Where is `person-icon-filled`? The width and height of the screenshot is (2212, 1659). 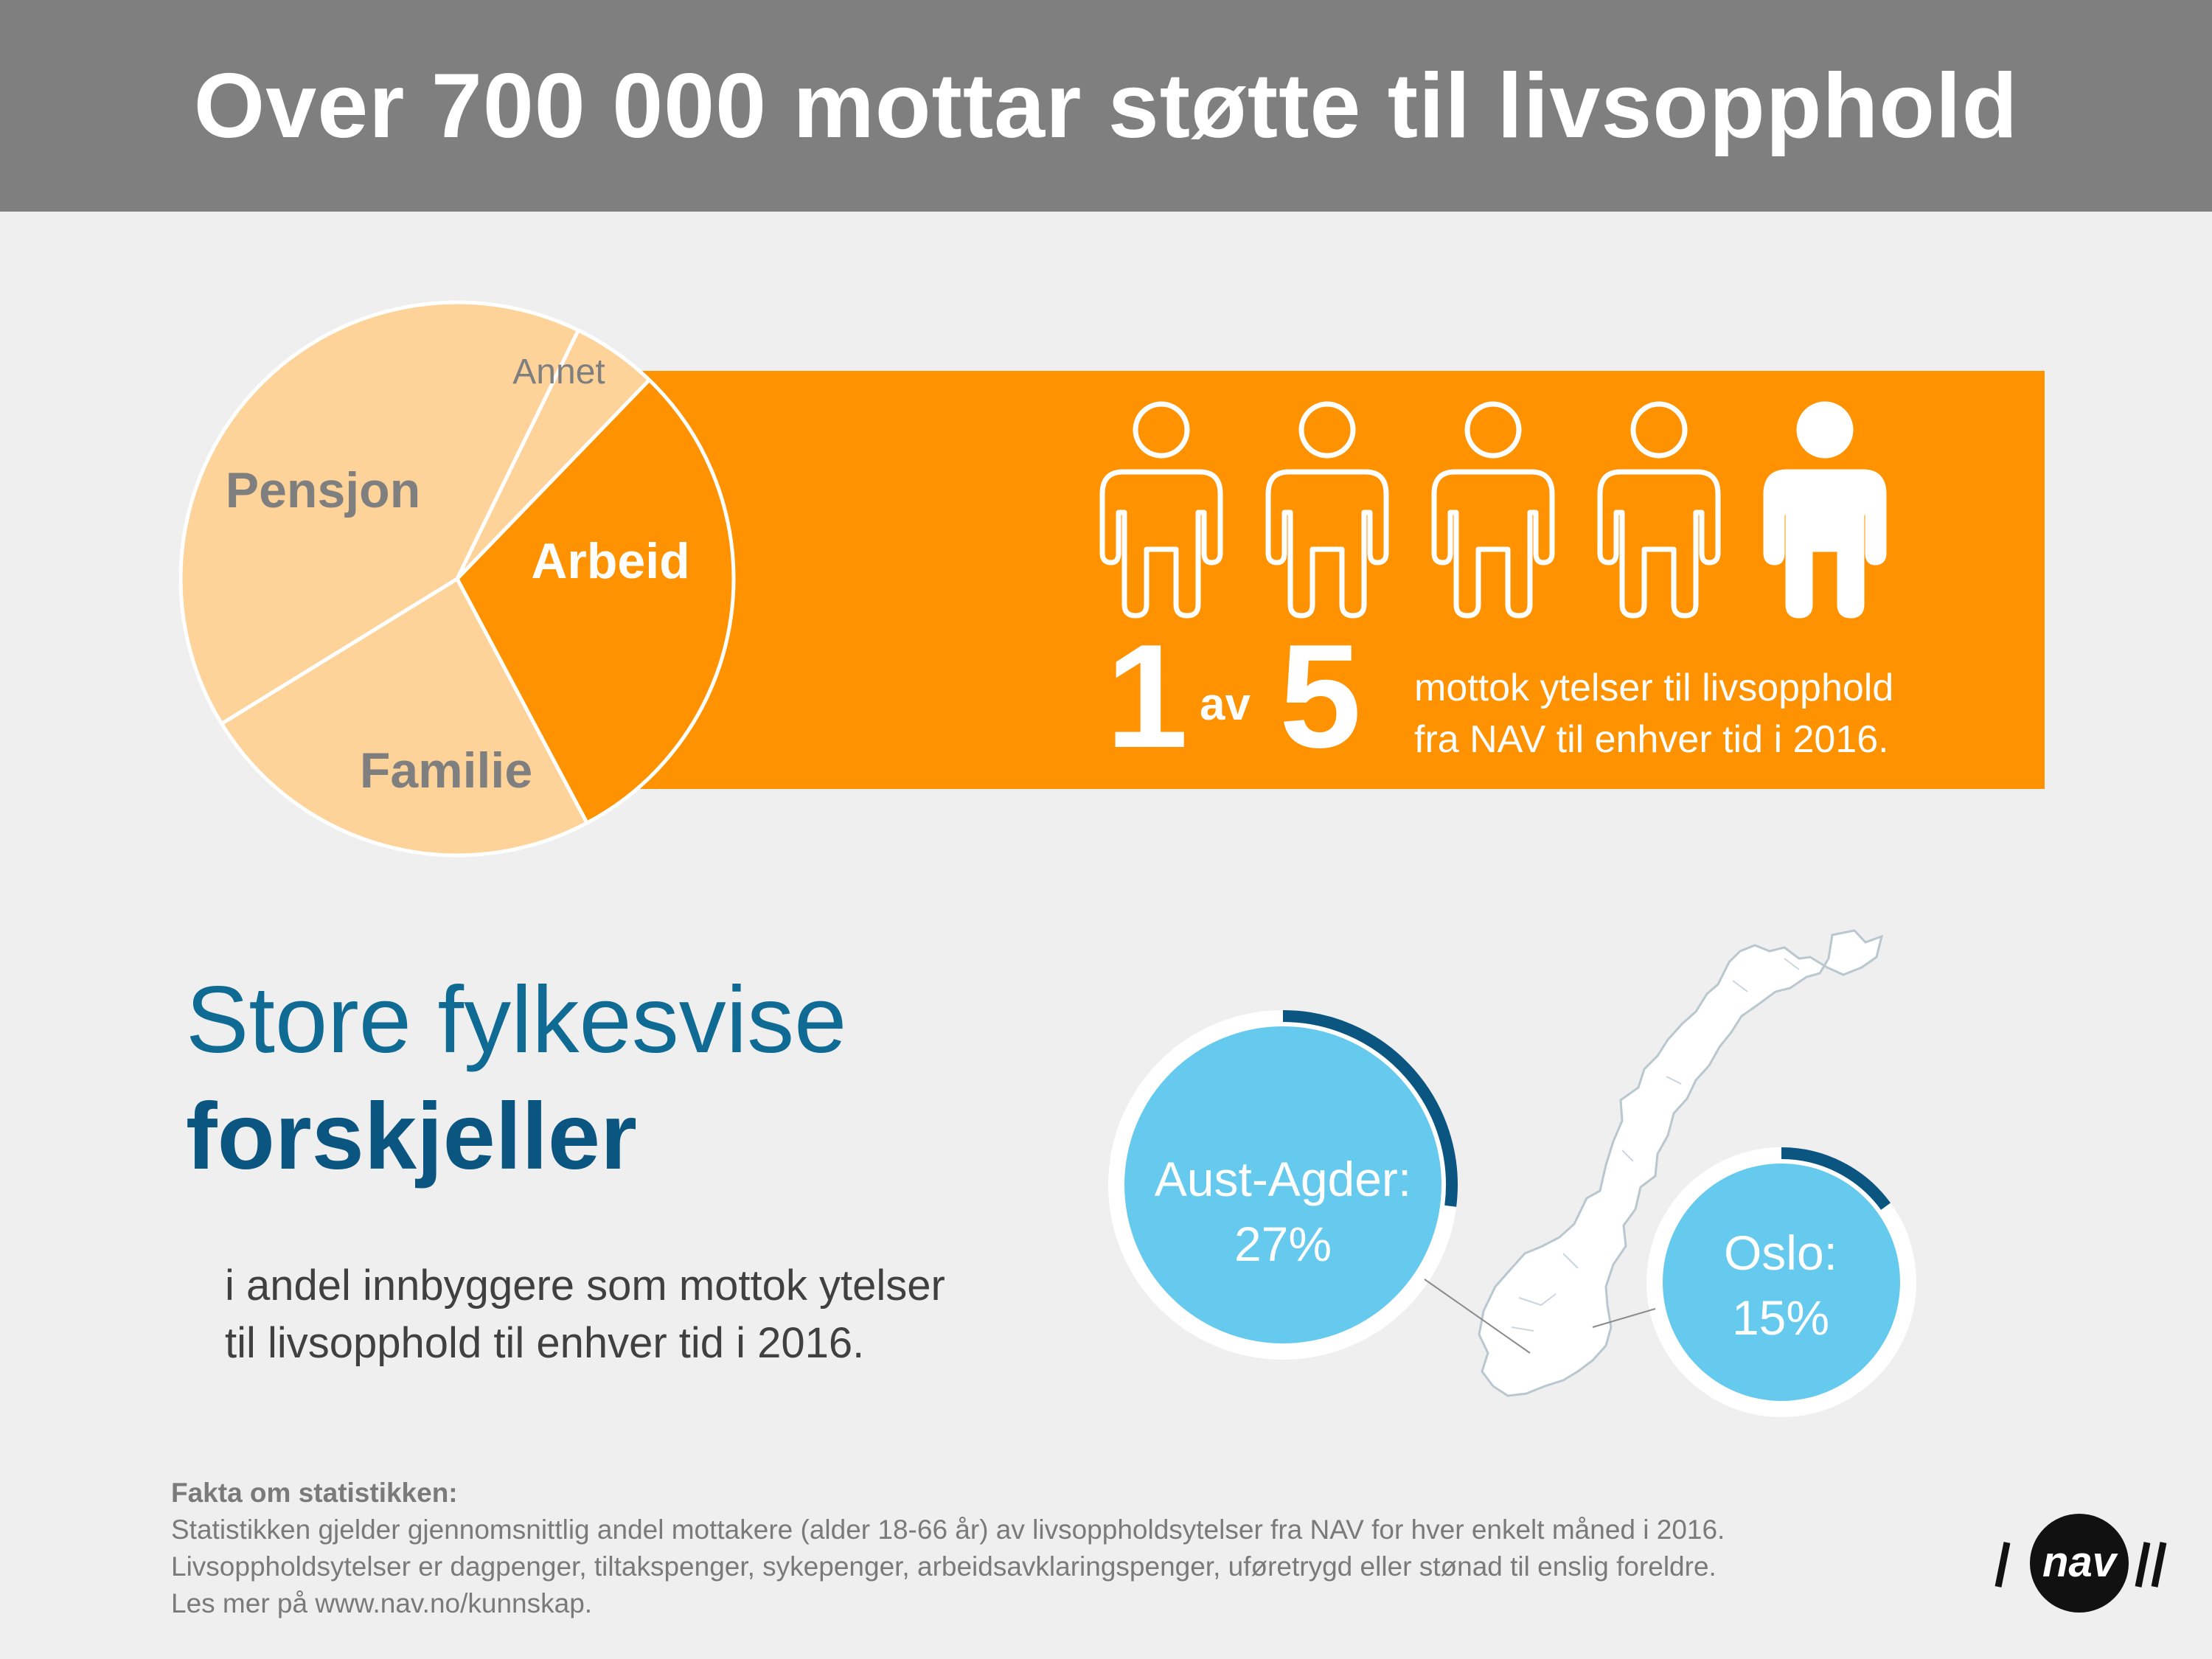 person-icon-filled is located at coordinates (1825, 510).